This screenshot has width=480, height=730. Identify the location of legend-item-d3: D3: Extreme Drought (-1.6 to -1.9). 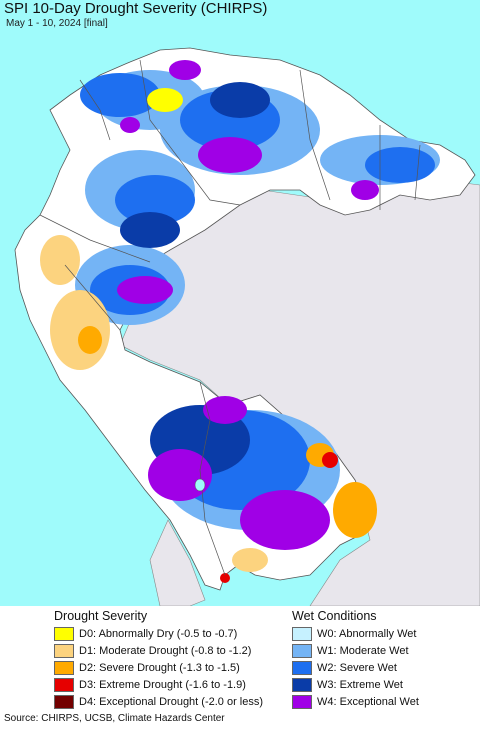
(158, 684).